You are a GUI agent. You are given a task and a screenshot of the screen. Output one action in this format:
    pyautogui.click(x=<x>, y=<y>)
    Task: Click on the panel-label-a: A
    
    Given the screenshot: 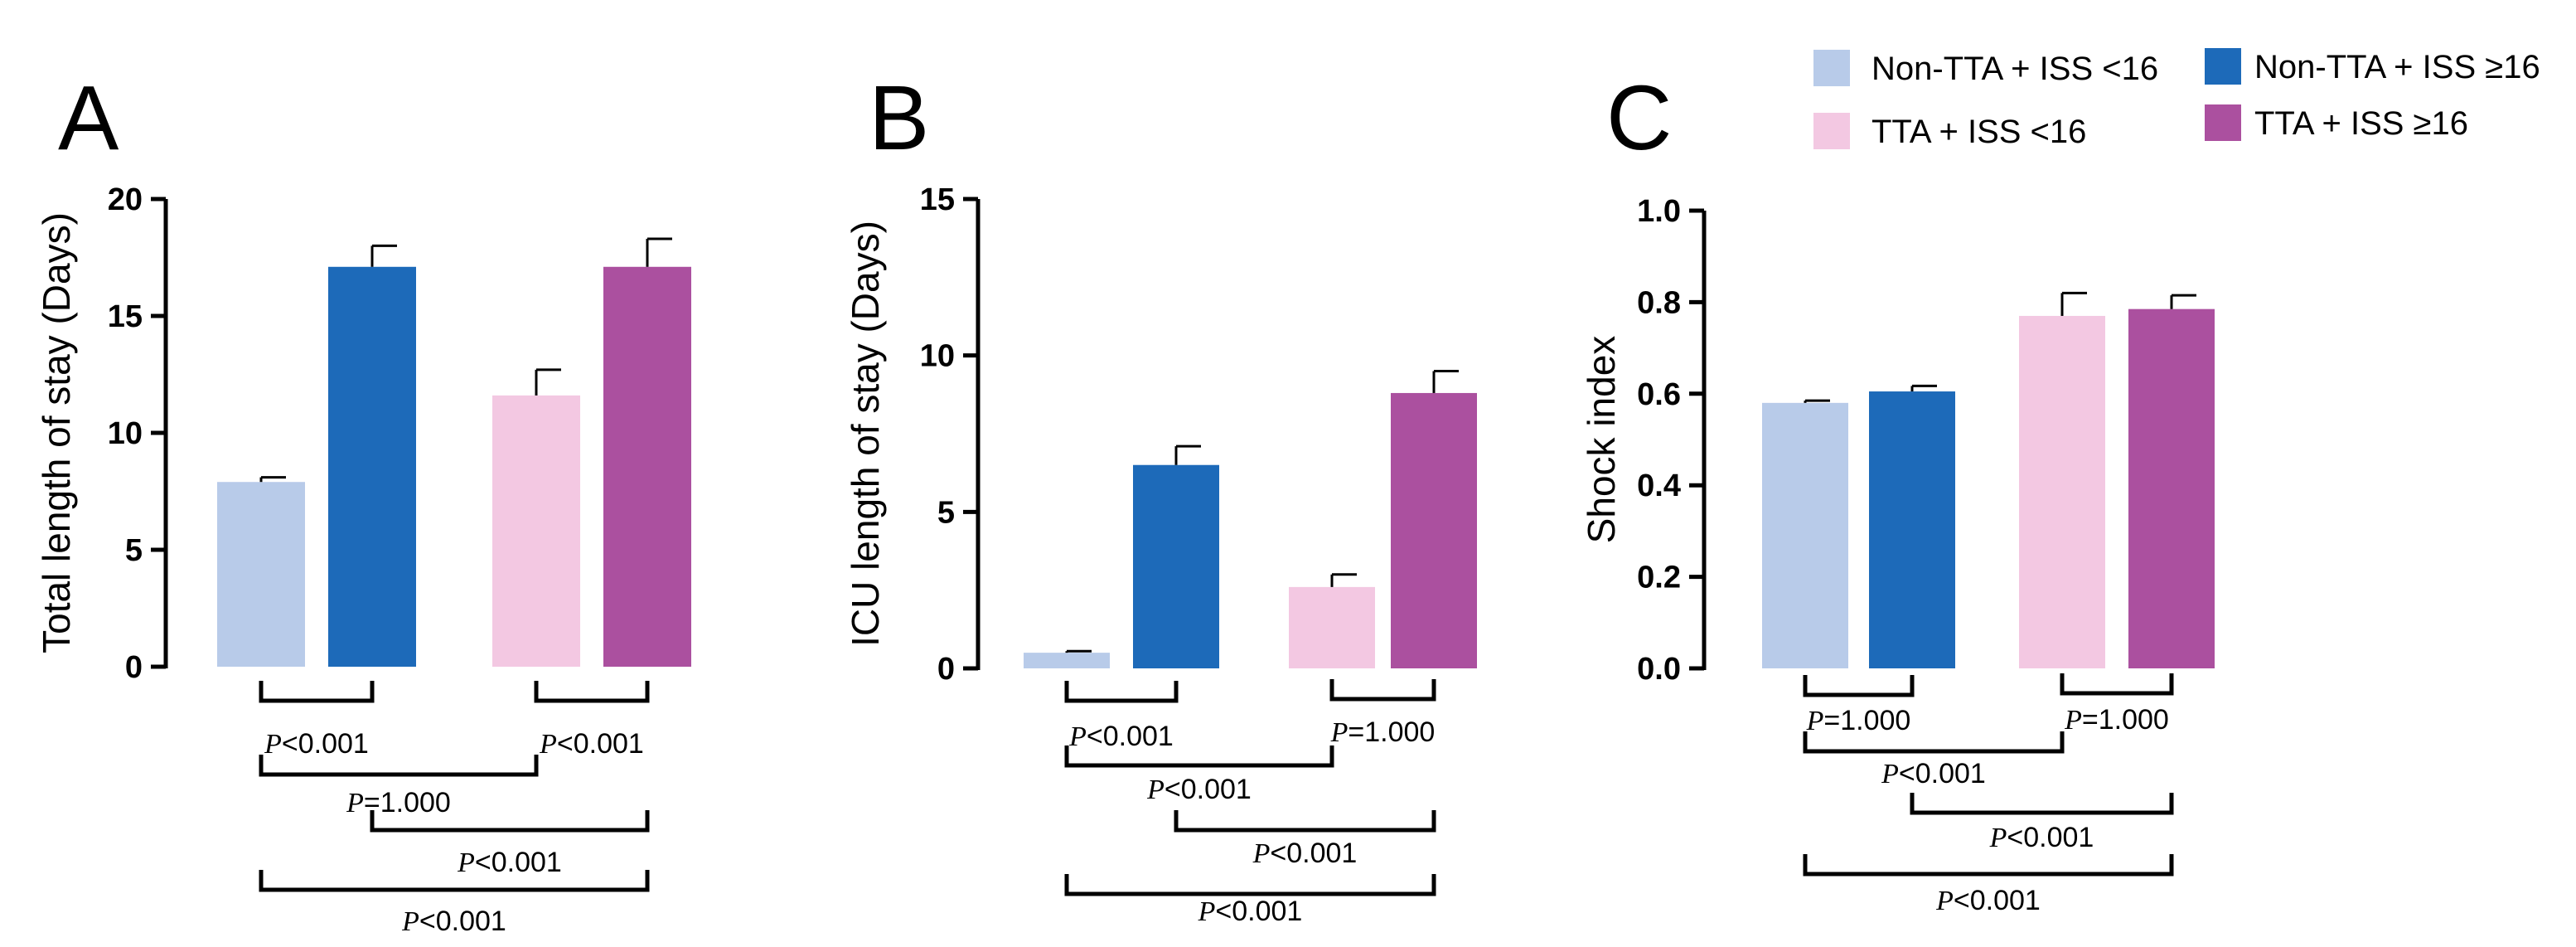 What is the action you would take?
    pyautogui.click(x=88, y=118)
    